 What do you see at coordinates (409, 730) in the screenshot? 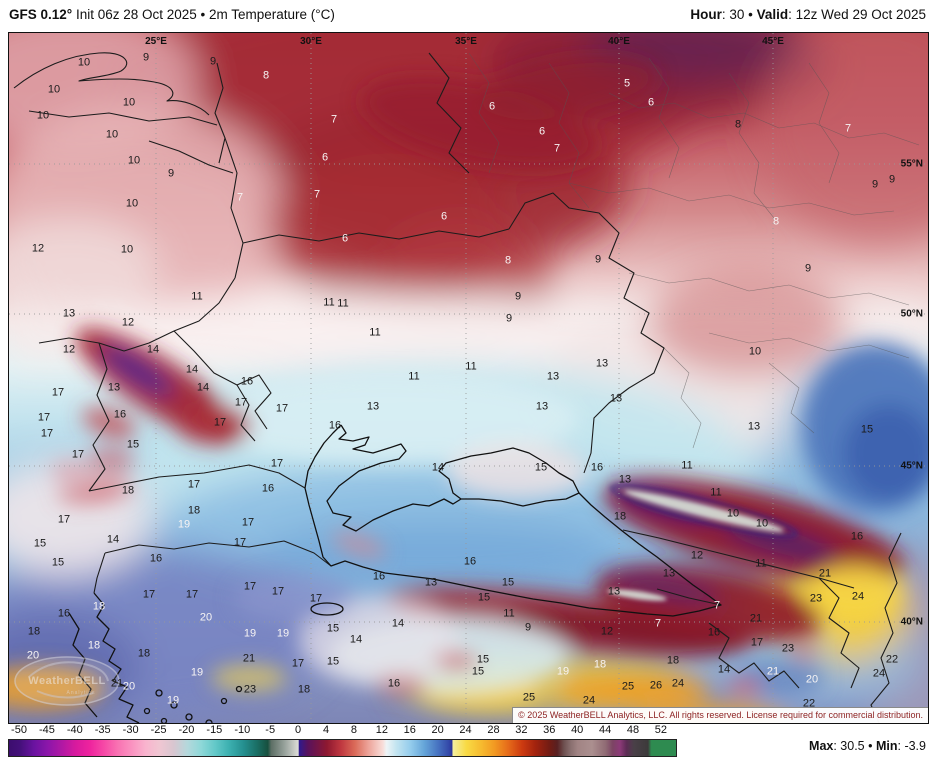
I see `colorbar-tick: 16` at bounding box center [409, 730].